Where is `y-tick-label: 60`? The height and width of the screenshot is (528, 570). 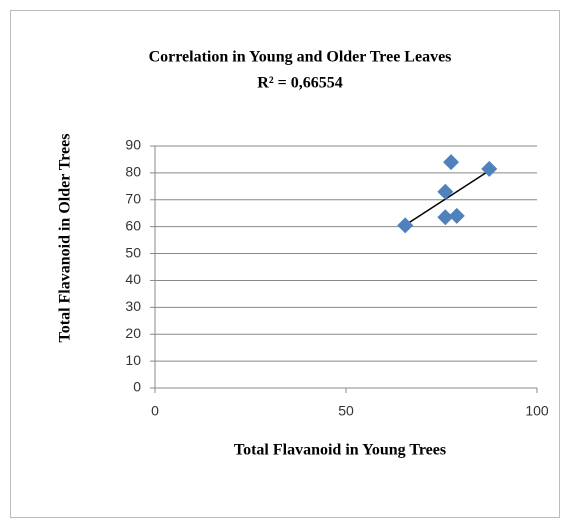
y-tick-label: 60 is located at coordinates (133, 225).